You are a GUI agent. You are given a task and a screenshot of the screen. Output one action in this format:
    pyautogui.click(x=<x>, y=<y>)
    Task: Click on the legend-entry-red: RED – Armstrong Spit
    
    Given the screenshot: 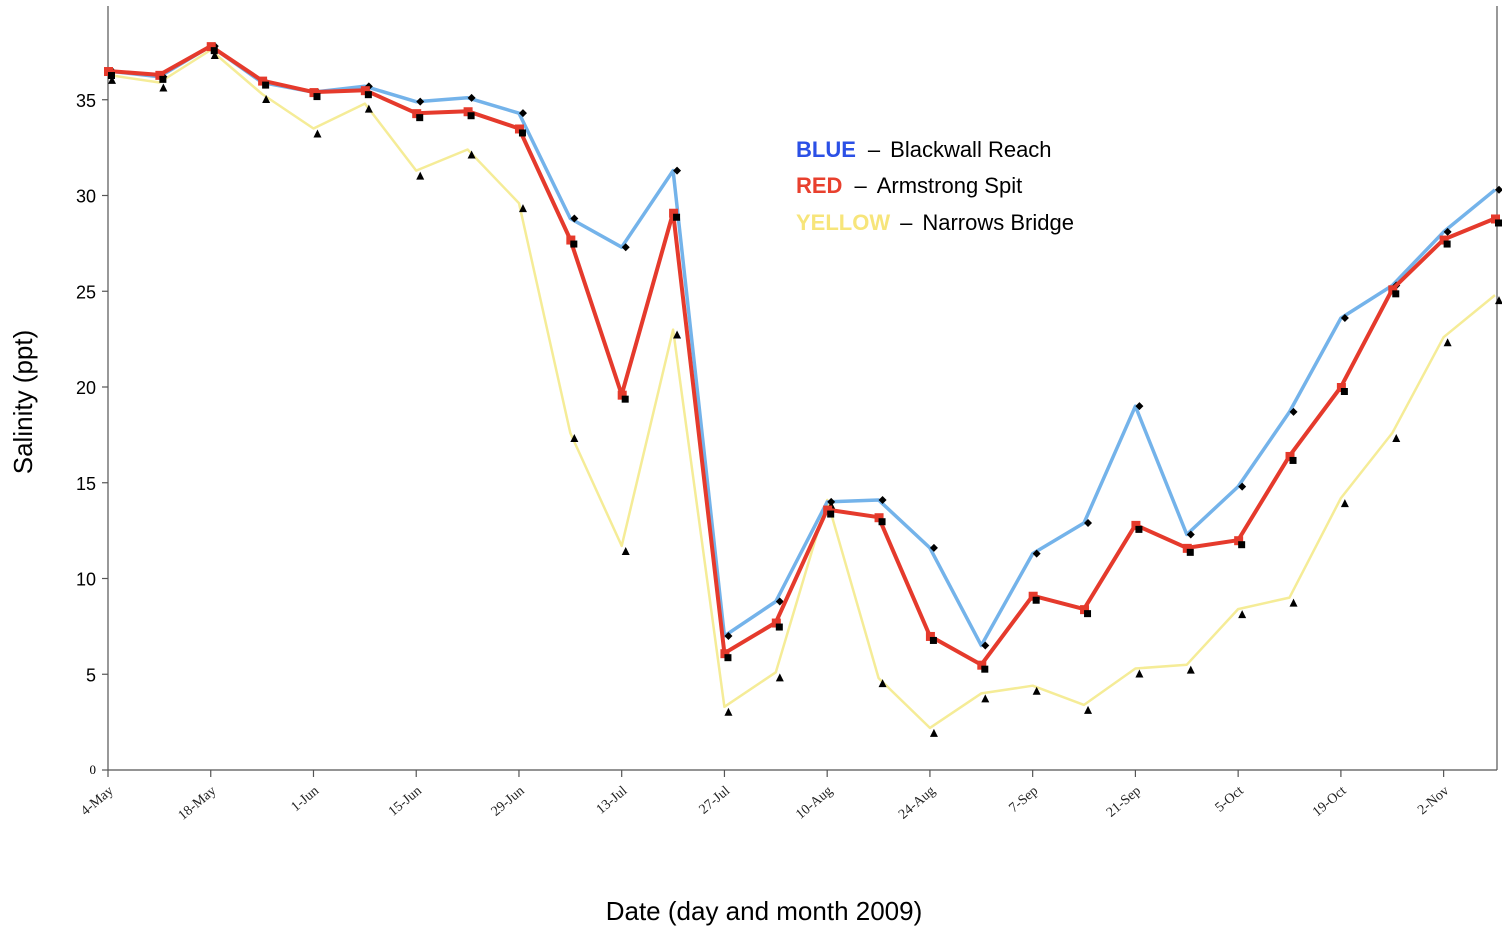 What is the action you would take?
    pyautogui.click(x=909, y=185)
    